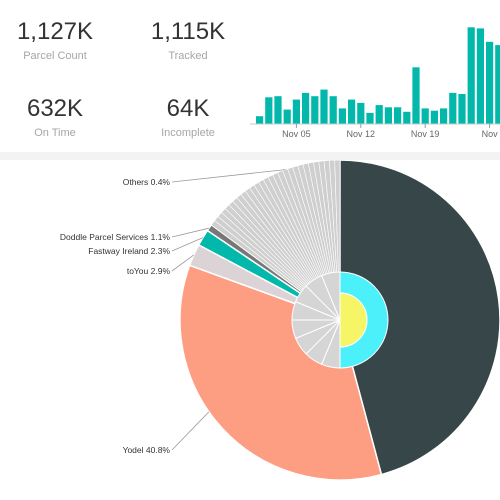 The width and height of the screenshot is (500, 500). I want to click on kpi-card-on-time: 632K On Time, so click(55, 117).